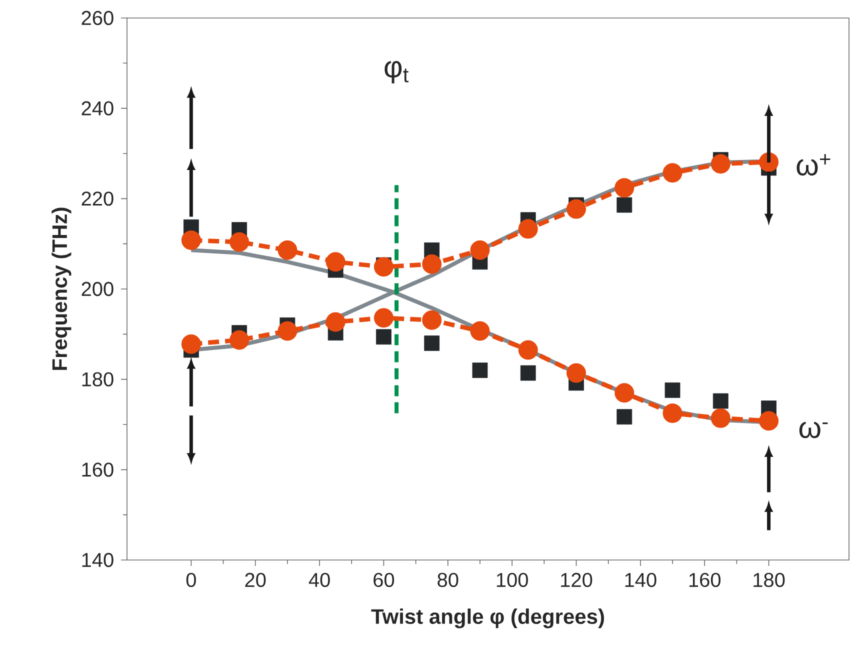 The width and height of the screenshot is (856, 663). What do you see at coordinates (448, 580) in the screenshot?
I see `x-tick-label: 80` at bounding box center [448, 580].